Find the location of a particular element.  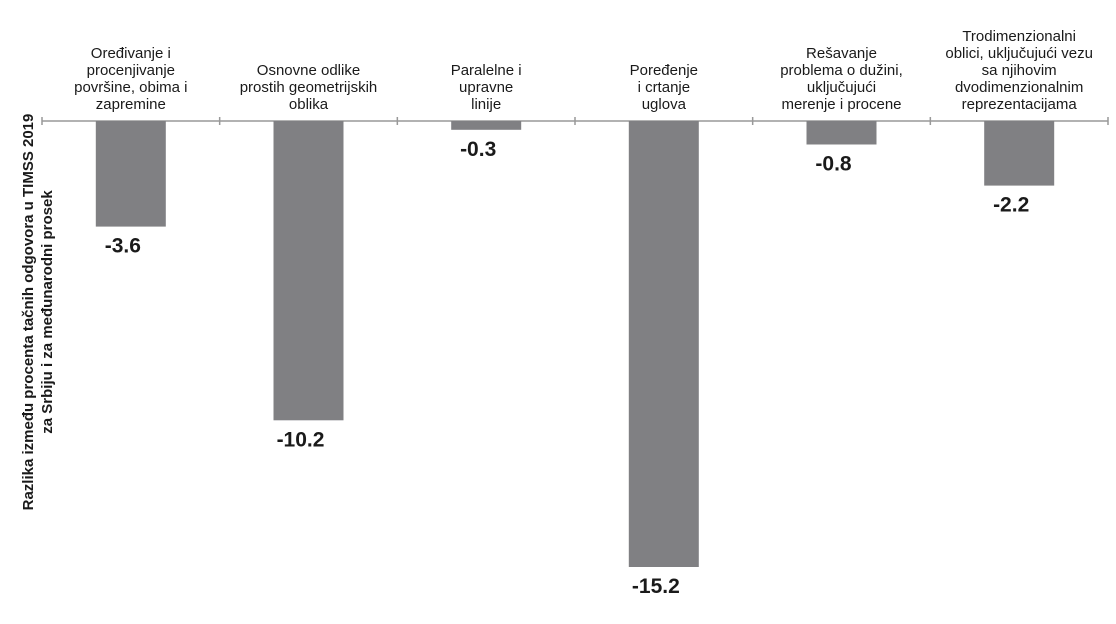

category-label-line: zapremine is located at coordinates (130, 104).